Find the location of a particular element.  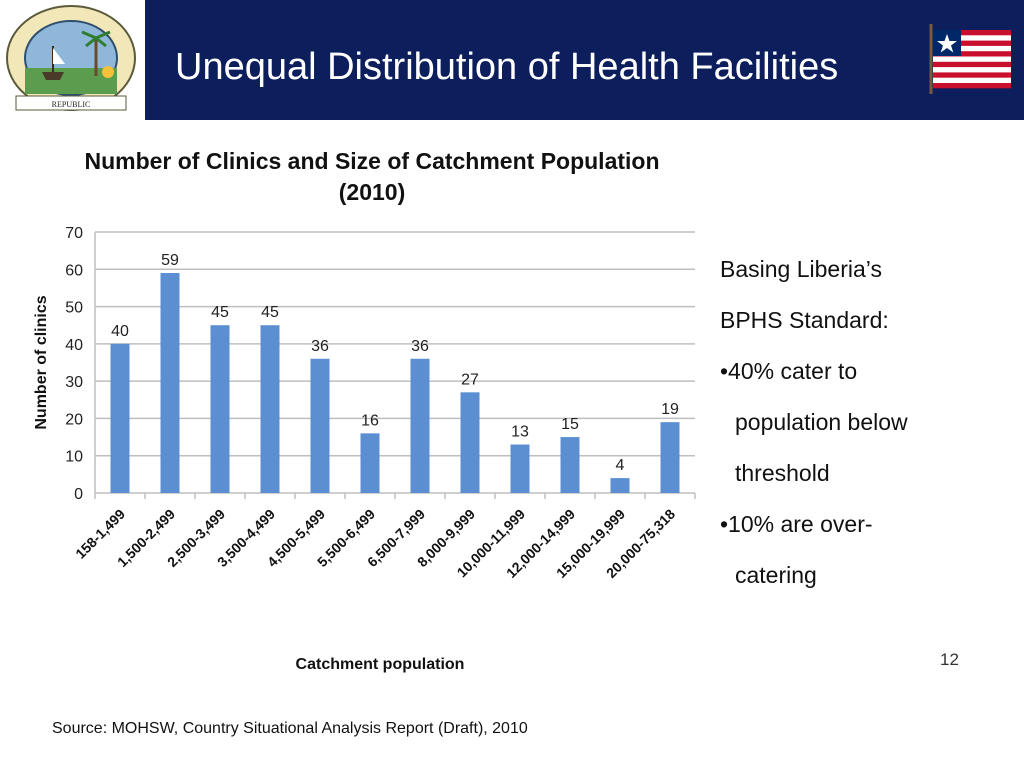

data-label: 15 is located at coordinates (570, 424).